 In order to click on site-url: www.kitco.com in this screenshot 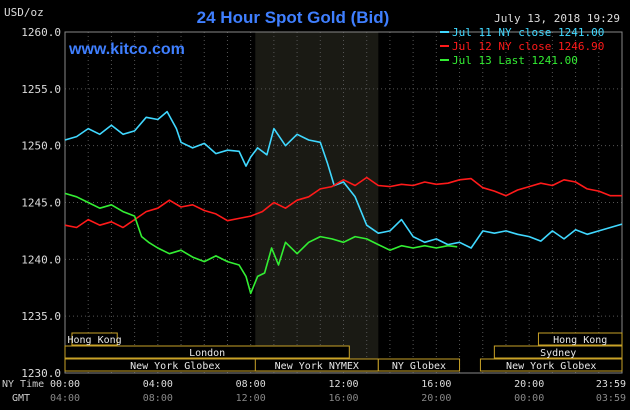, I will do `click(126, 49)`.